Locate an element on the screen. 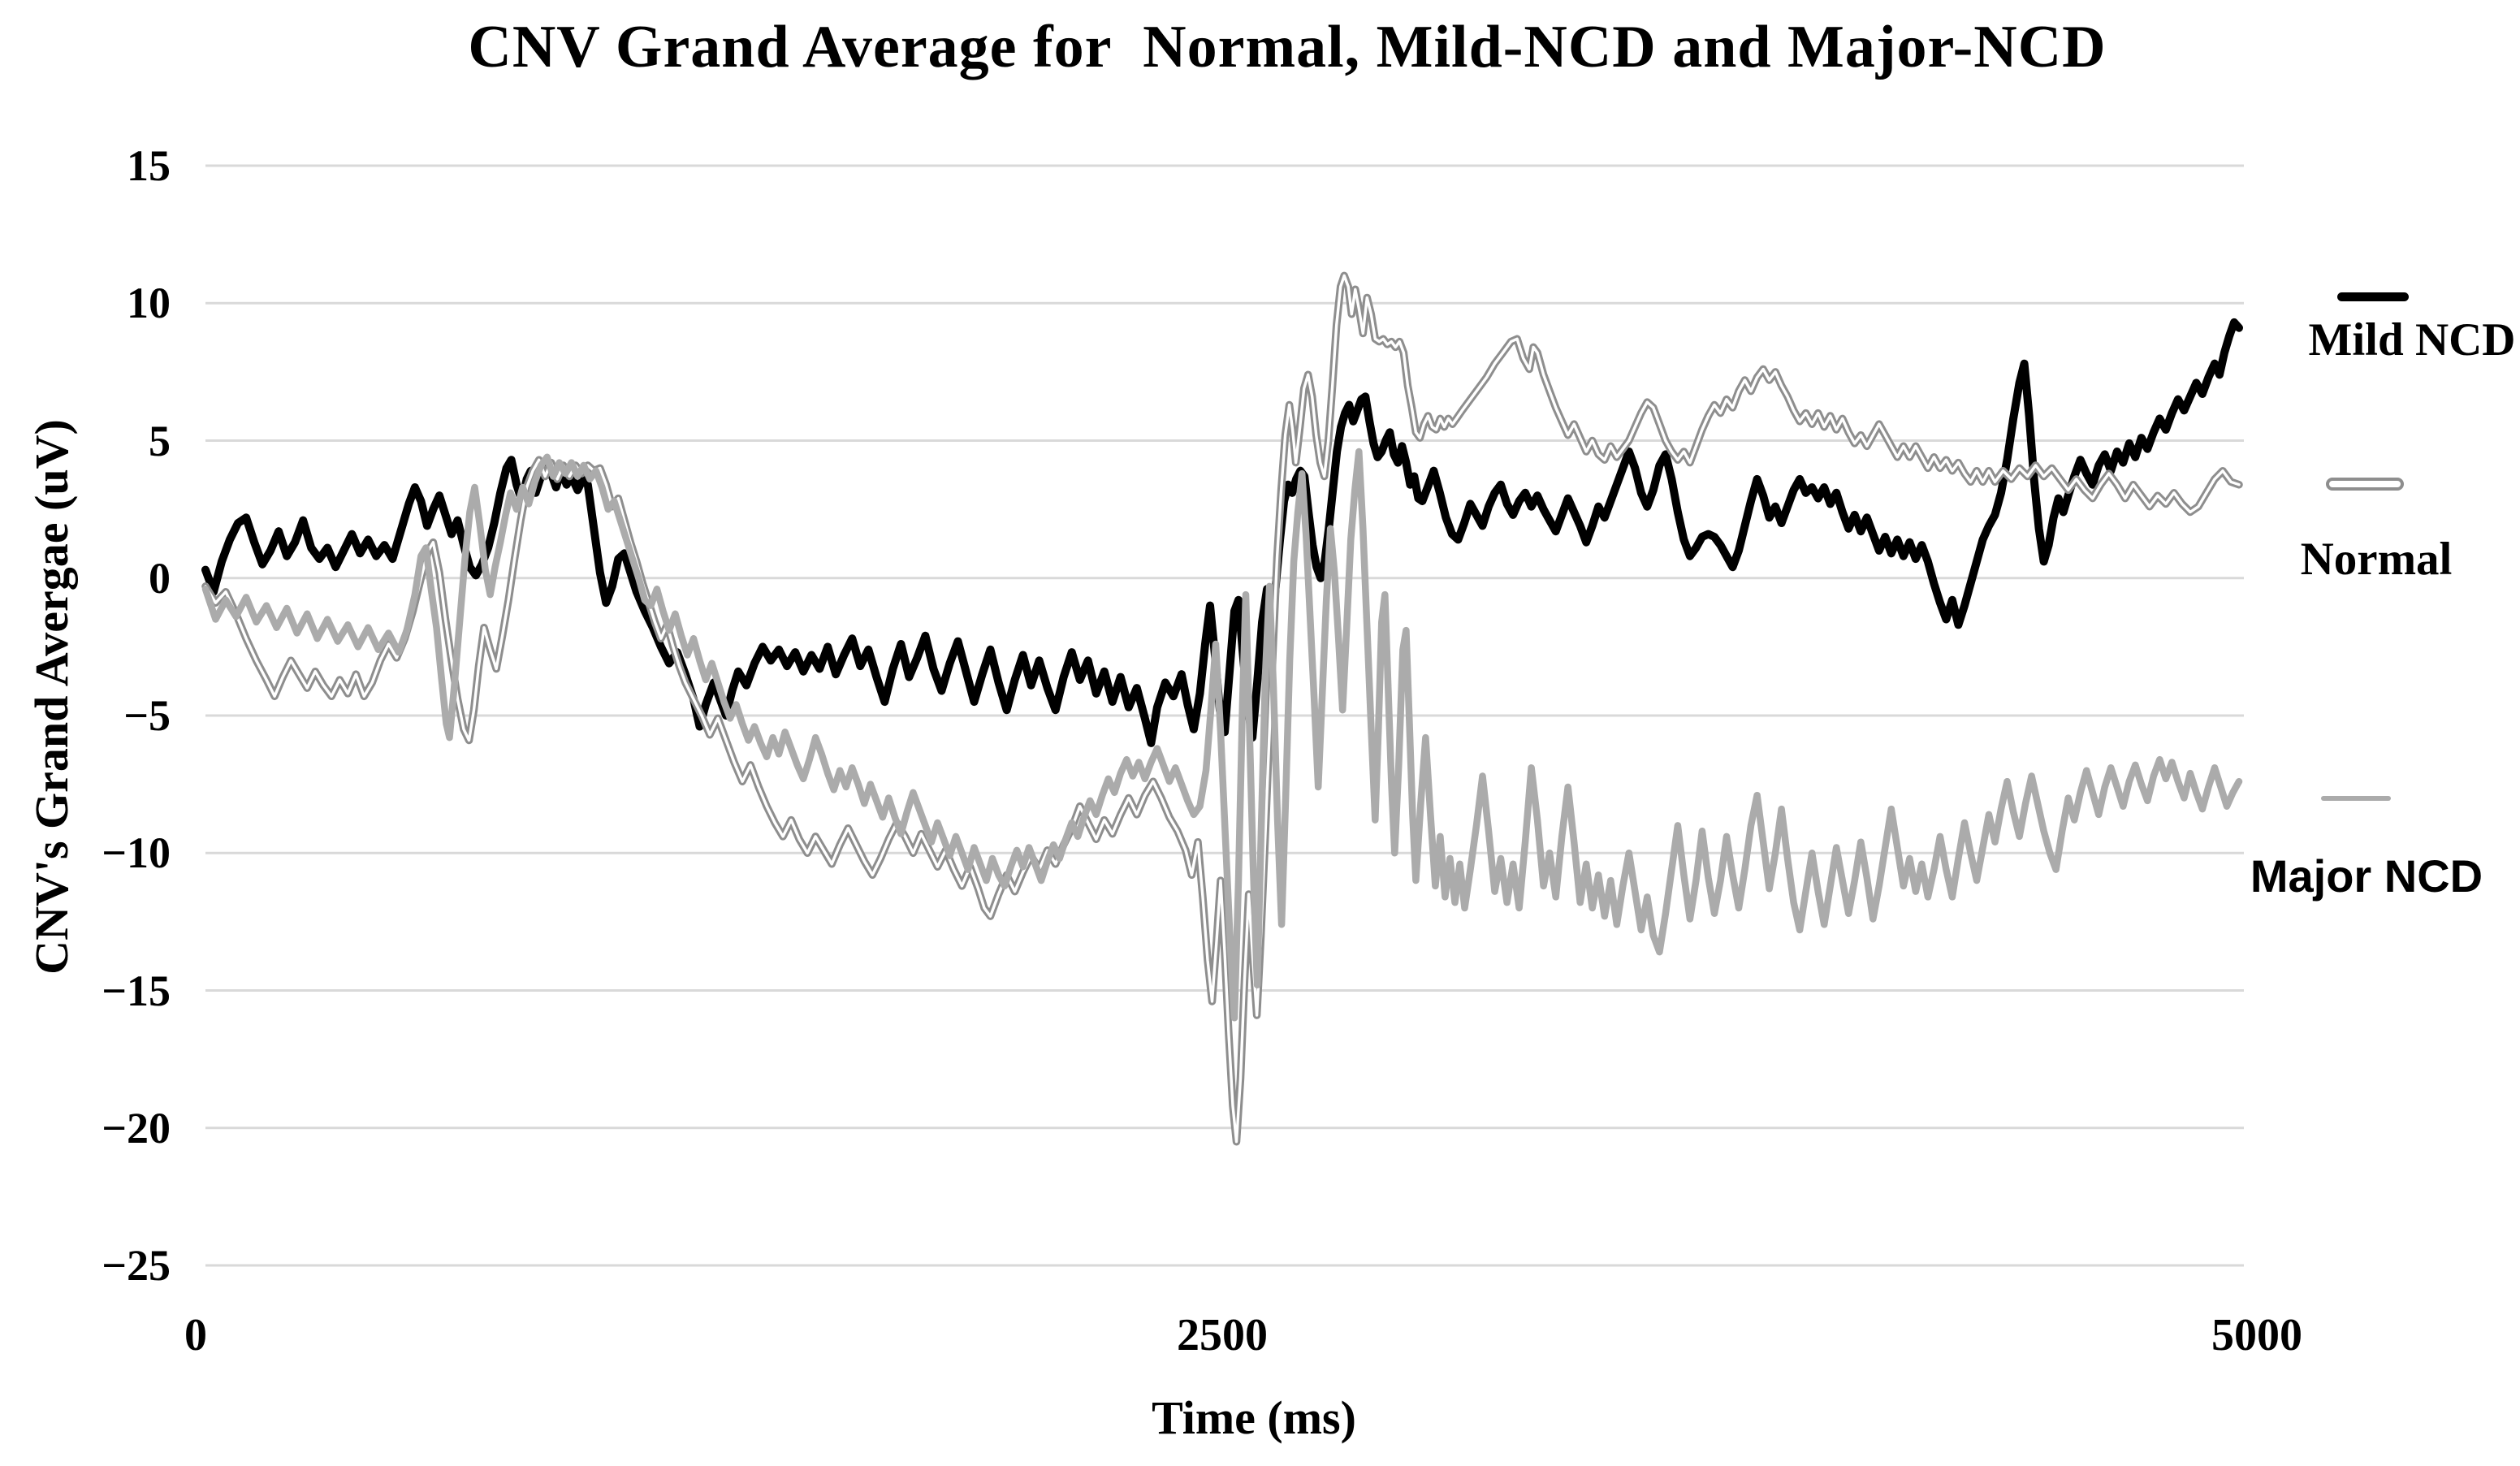 The image size is (2520, 1466). y-tick-label: −25 is located at coordinates (136, 1266).